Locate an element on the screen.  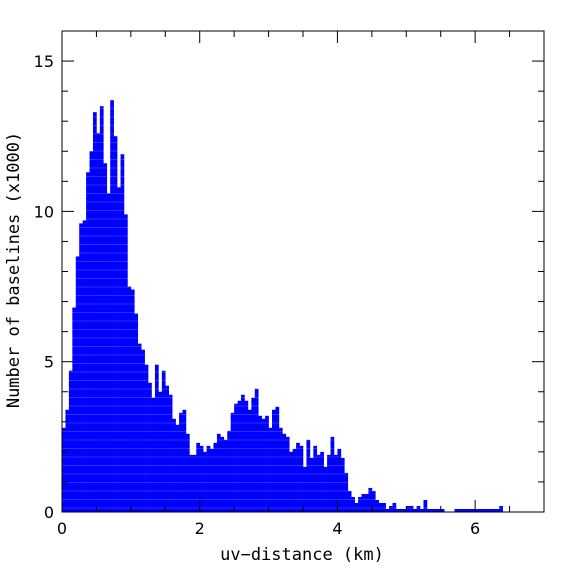
y-tick-label: 0 is located at coordinates (49, 512).